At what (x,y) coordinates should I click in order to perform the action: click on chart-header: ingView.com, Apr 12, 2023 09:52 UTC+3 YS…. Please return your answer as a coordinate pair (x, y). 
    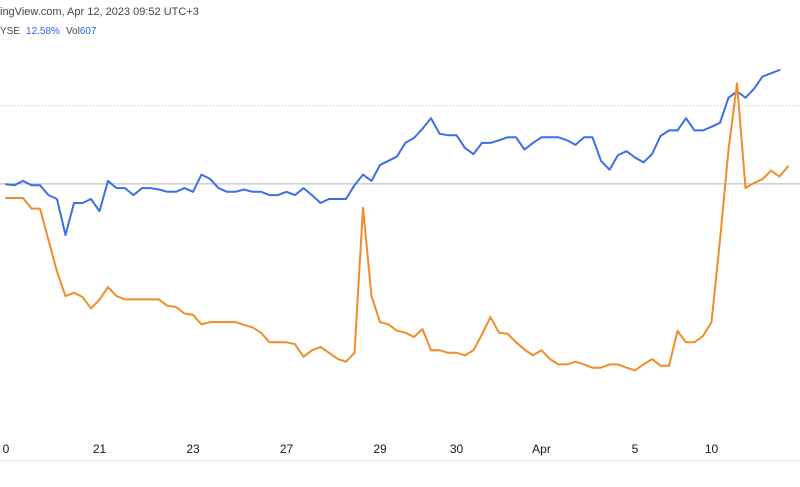
    Looking at the image, I should click on (400, 22).